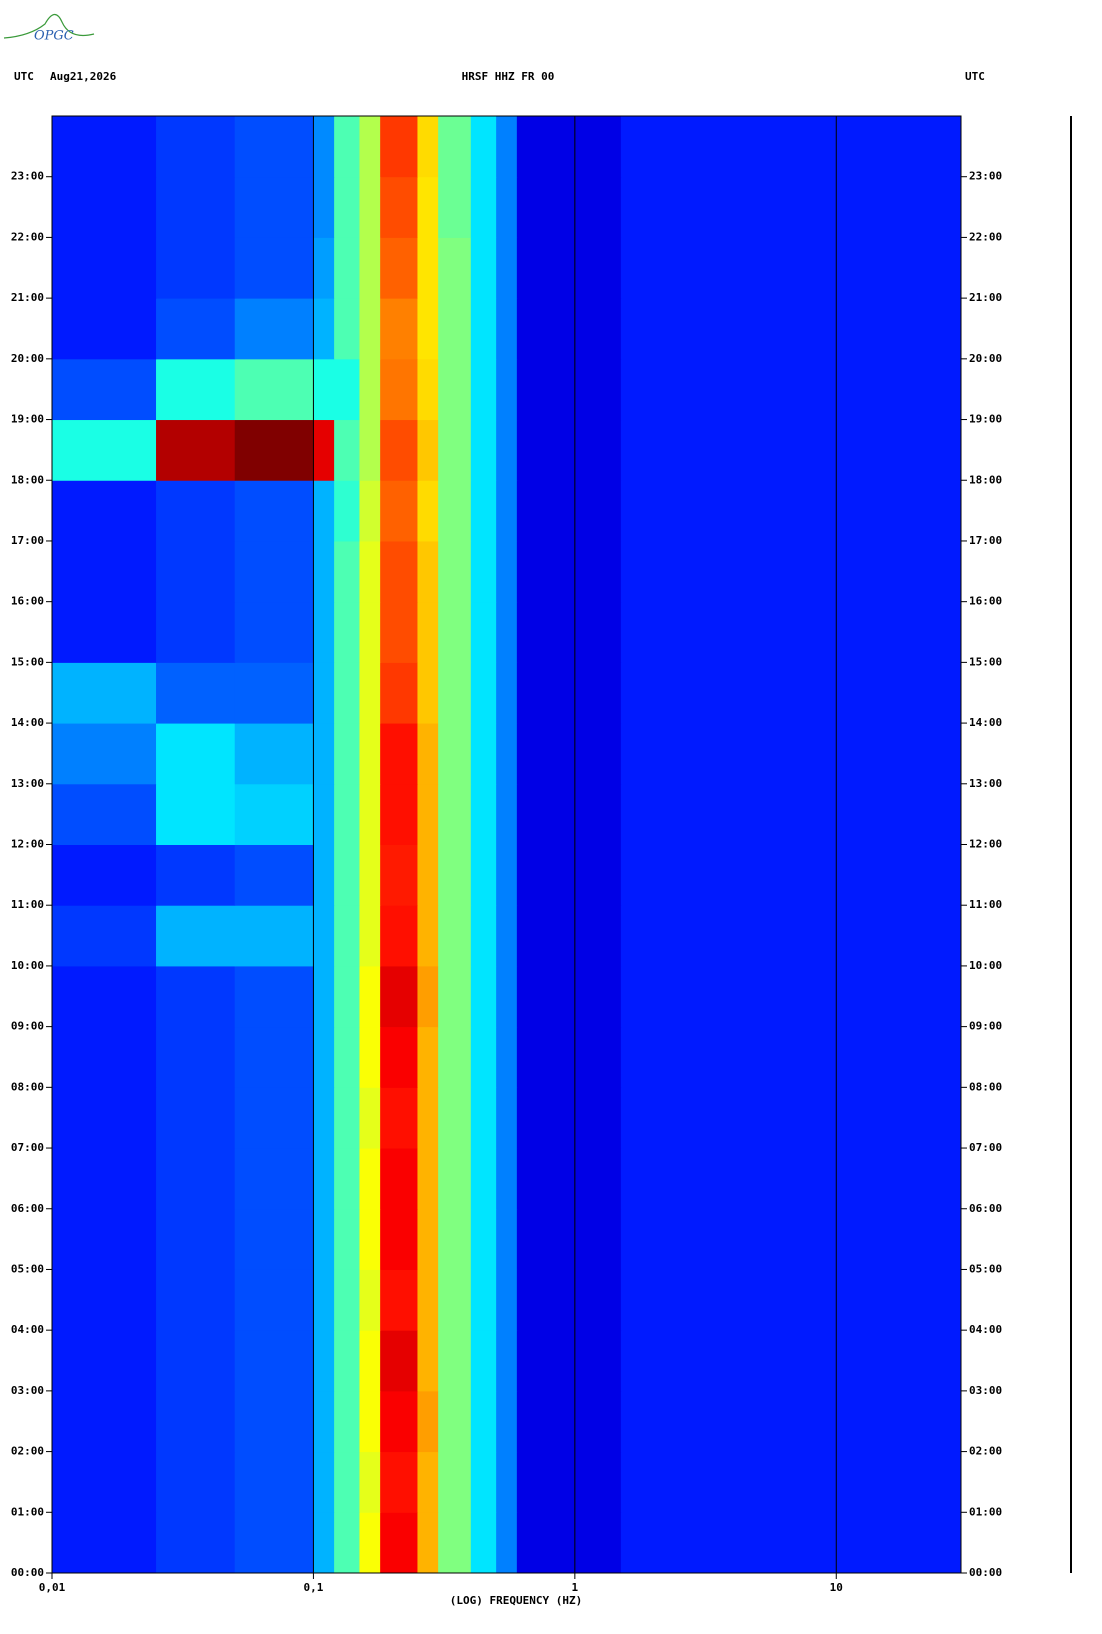 This screenshot has width=1102, height=1634. Describe the element at coordinates (27, 844) in the screenshot. I see `y-tick-label-left: 12:00` at that location.